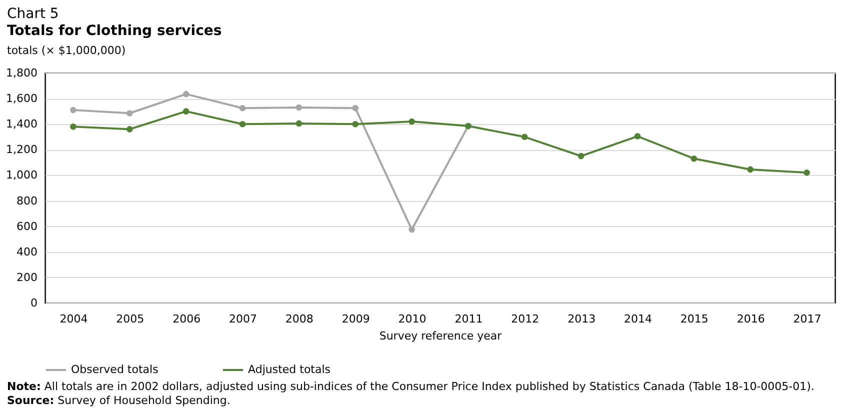 The height and width of the screenshot is (417, 852). I want to click on y-tick-label: 1,000, so click(22, 175).